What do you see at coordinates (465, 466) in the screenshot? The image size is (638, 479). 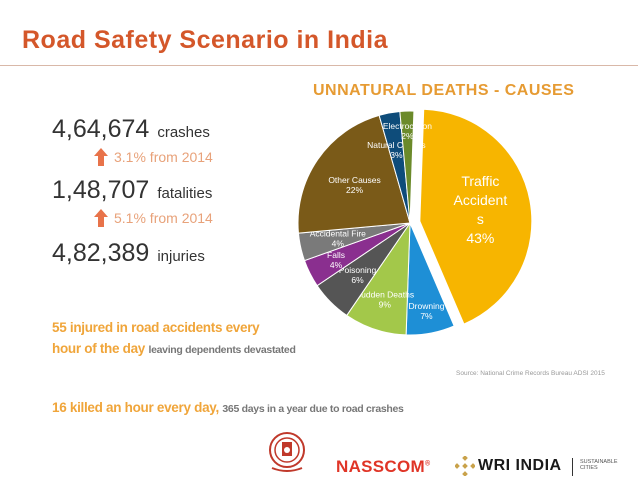 I see `wri-mark-icon` at bounding box center [465, 466].